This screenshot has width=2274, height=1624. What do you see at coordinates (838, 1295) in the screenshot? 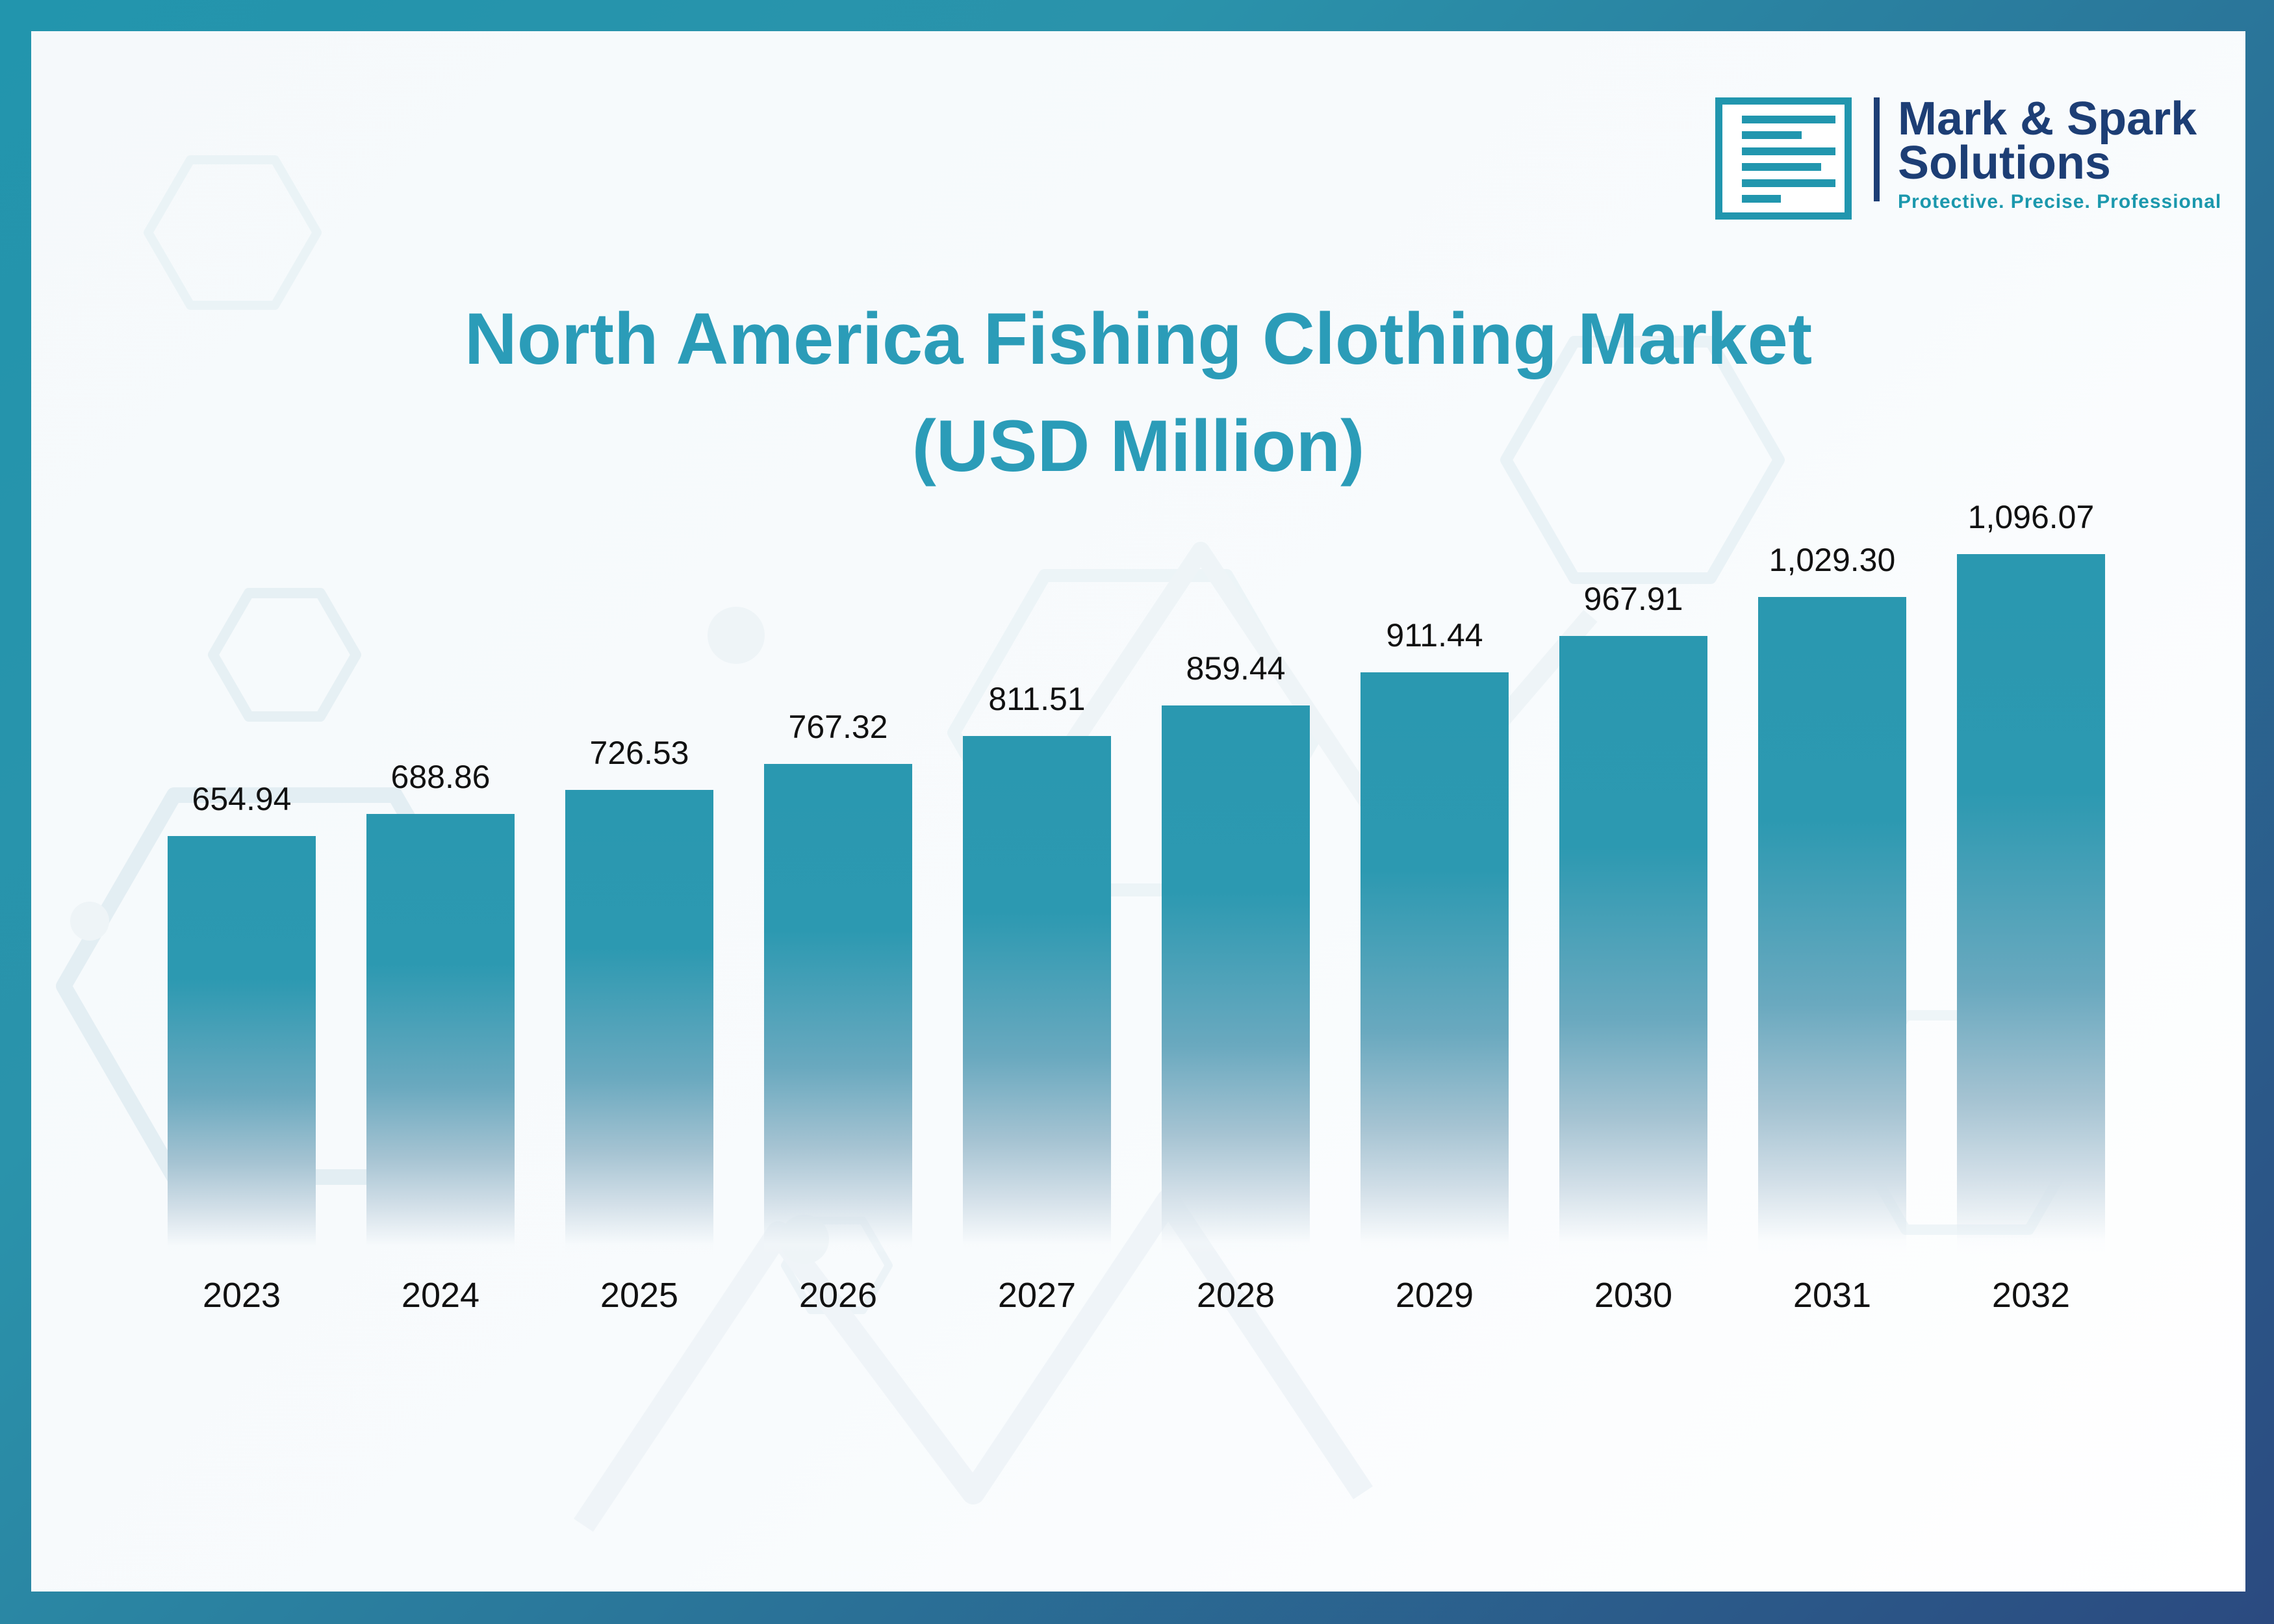
I see `year-label: 2026` at bounding box center [838, 1295].